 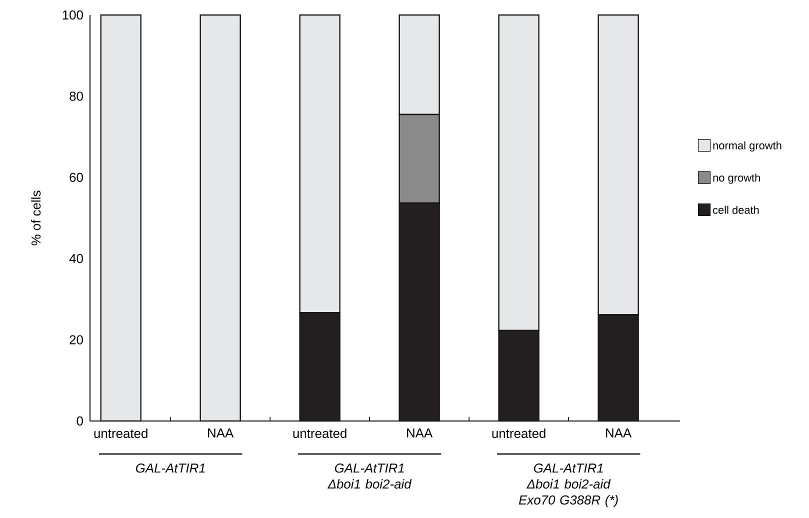 What do you see at coordinates (76, 259) in the screenshot?
I see `y-tick-label: 40` at bounding box center [76, 259].